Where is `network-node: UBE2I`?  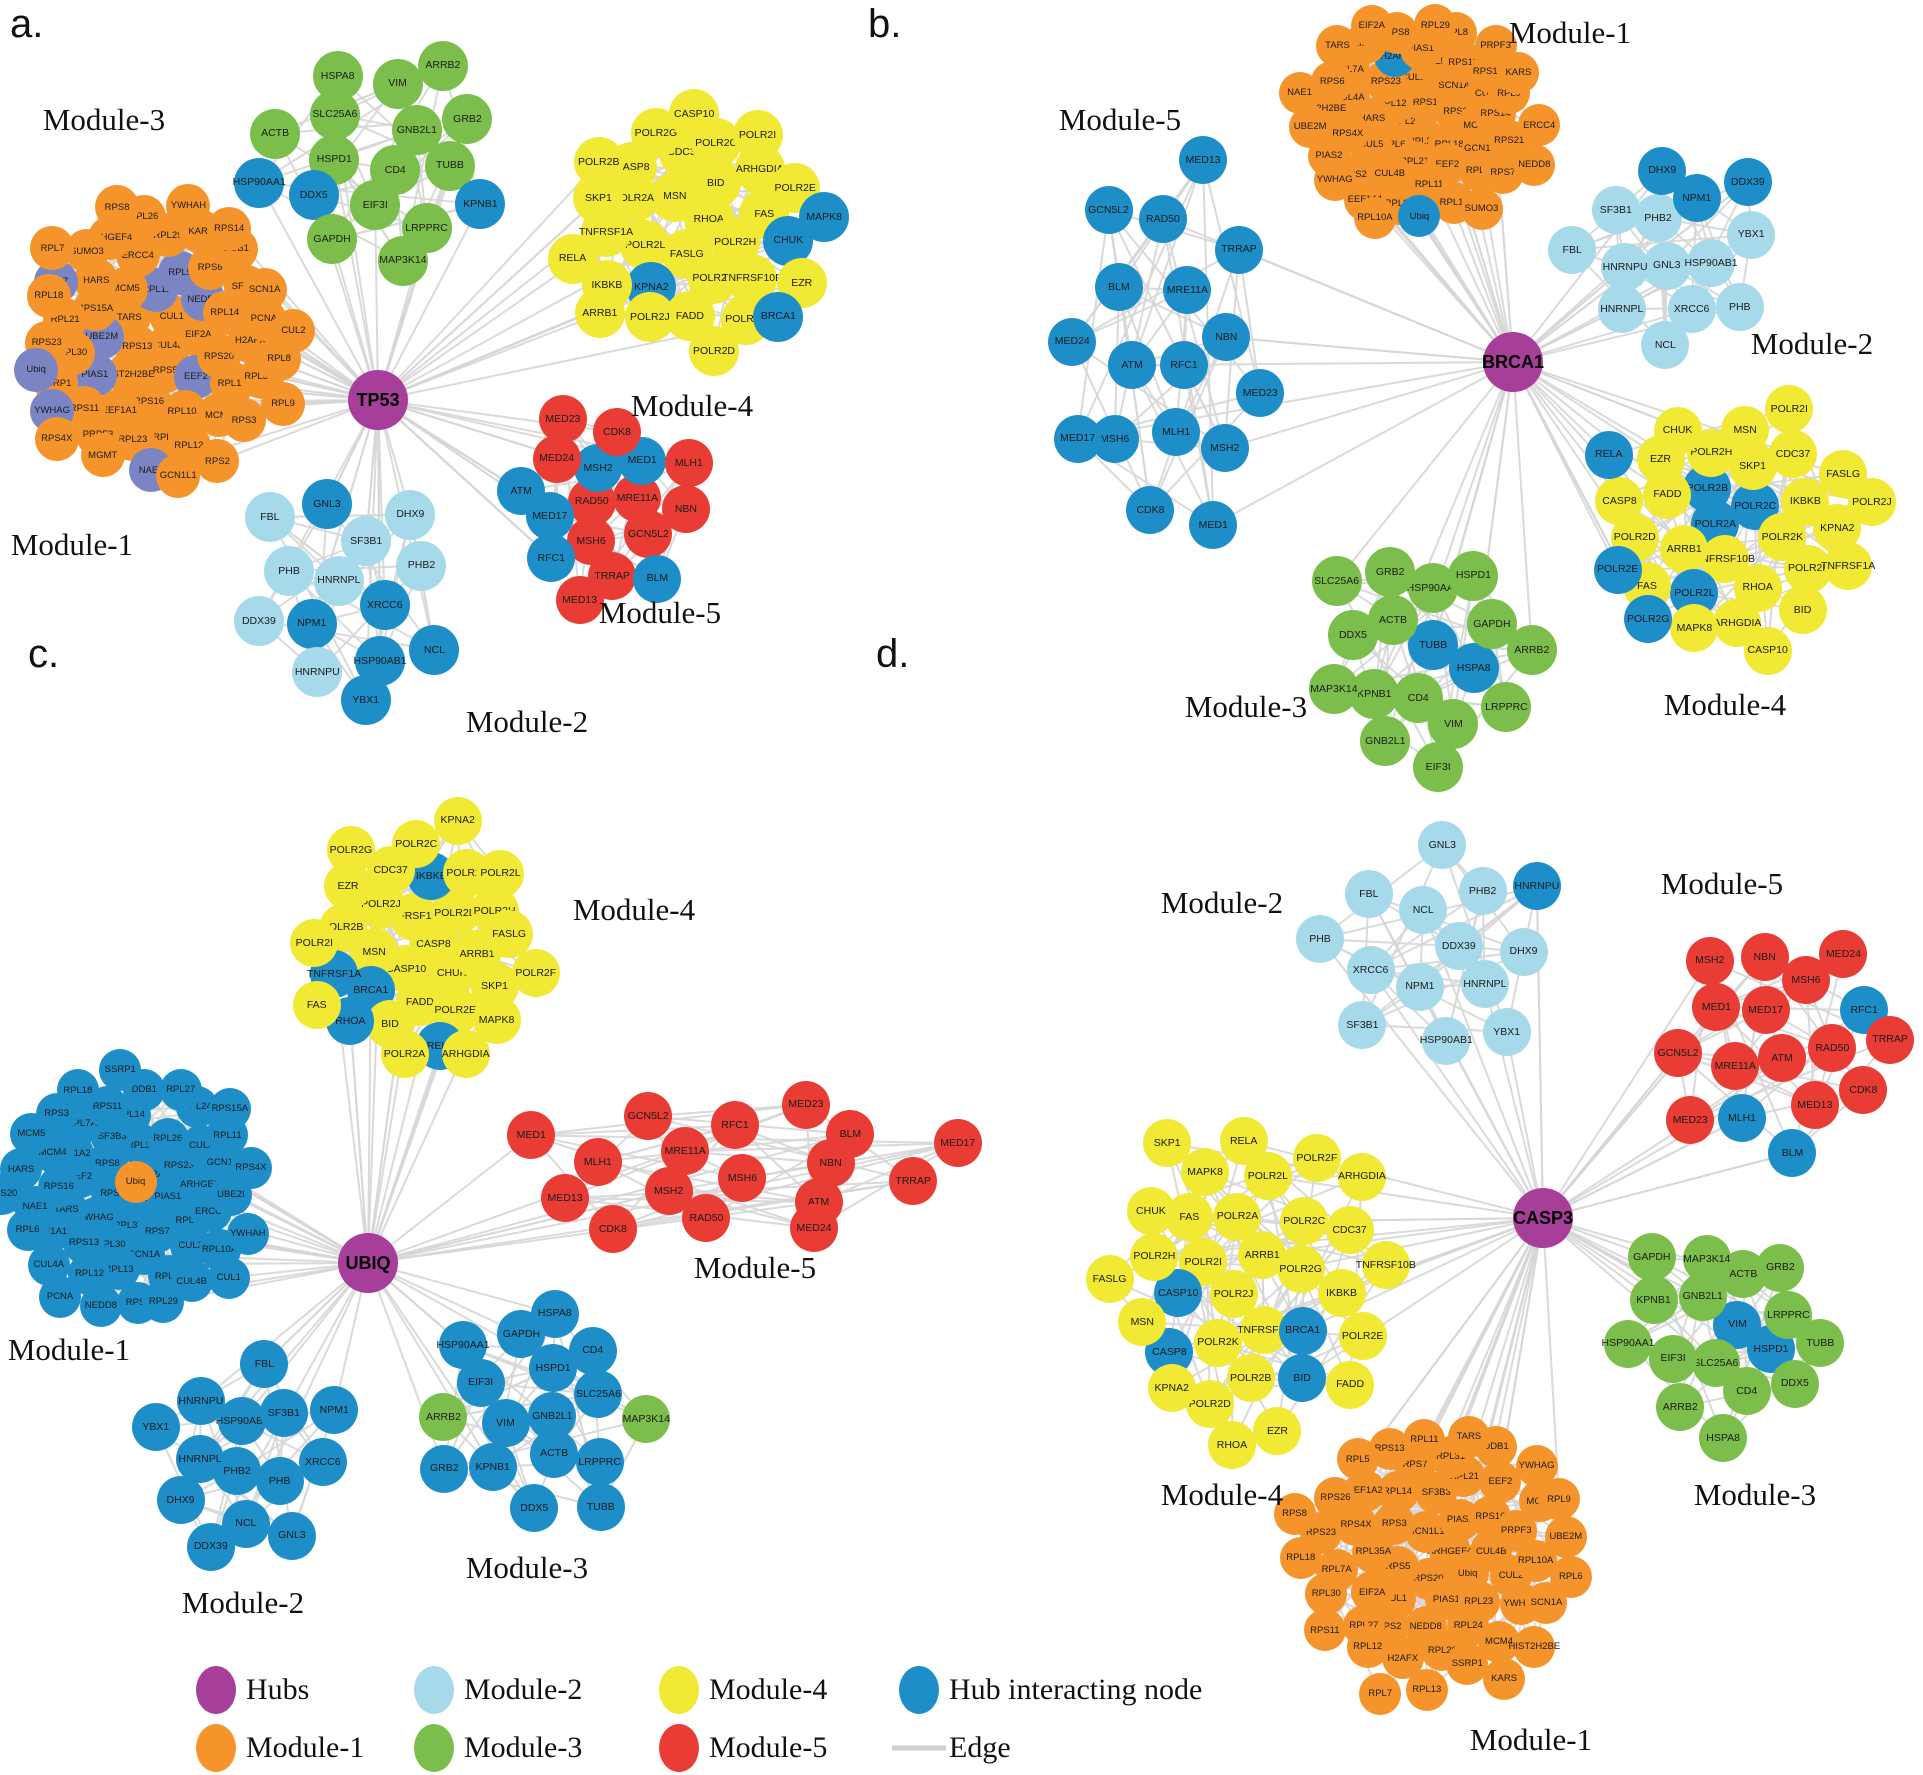
network-node: UBE2I is located at coordinates (230, 1194).